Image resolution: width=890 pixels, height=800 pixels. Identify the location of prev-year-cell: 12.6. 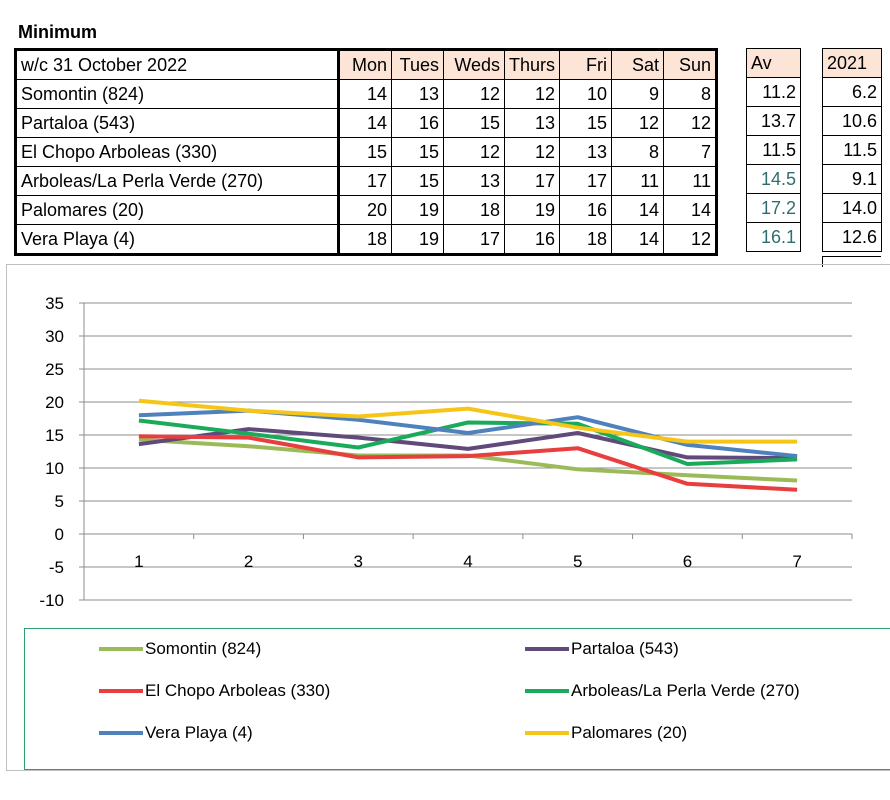
(852, 237).